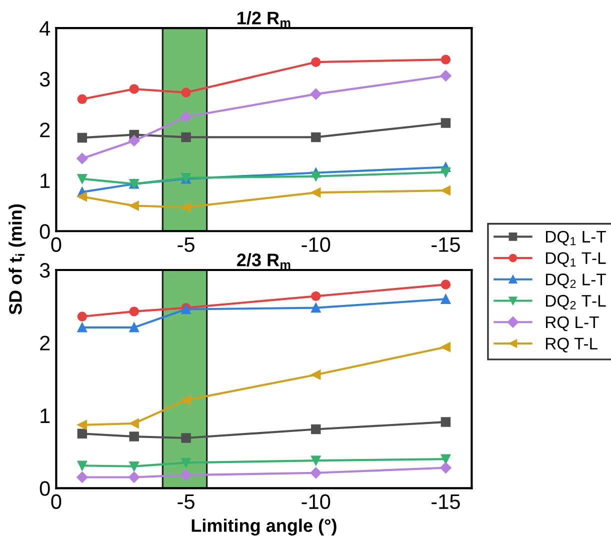 The image size is (611, 540). Describe the element at coordinates (17, 259) in the screenshot. I see `y-axis-title: SD of t$_{i}$ (min)` at that location.